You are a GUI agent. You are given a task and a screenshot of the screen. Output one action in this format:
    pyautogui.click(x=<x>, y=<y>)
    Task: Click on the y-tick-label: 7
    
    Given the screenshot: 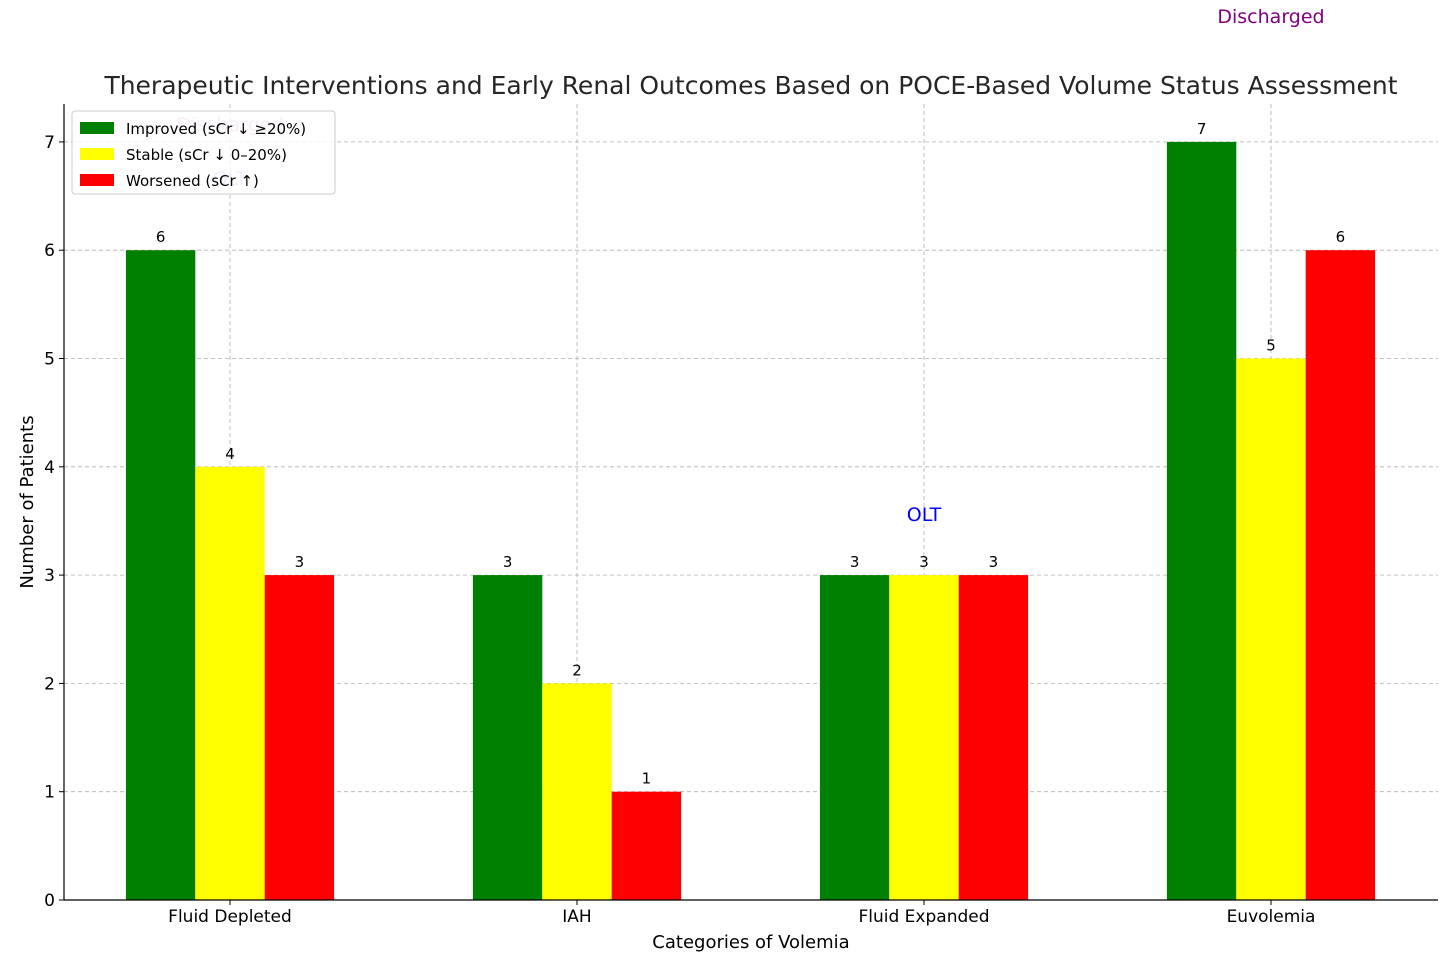 What is the action you would take?
    pyautogui.click(x=49, y=143)
    